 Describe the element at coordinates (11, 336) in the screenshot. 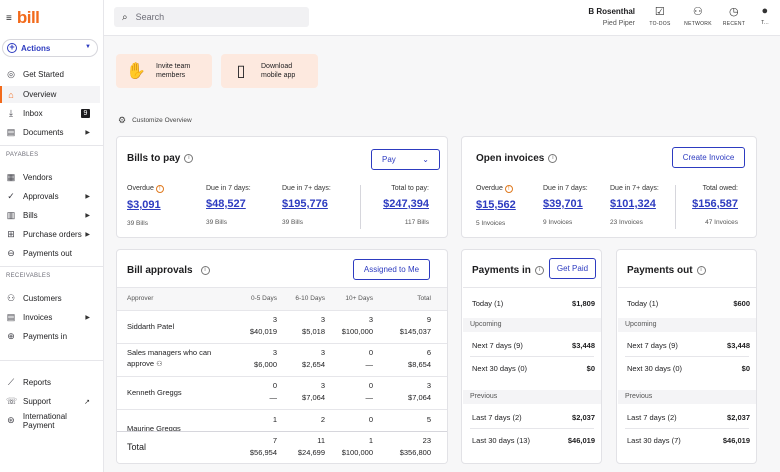

I see `payment-in-icon: ⊕` at that location.